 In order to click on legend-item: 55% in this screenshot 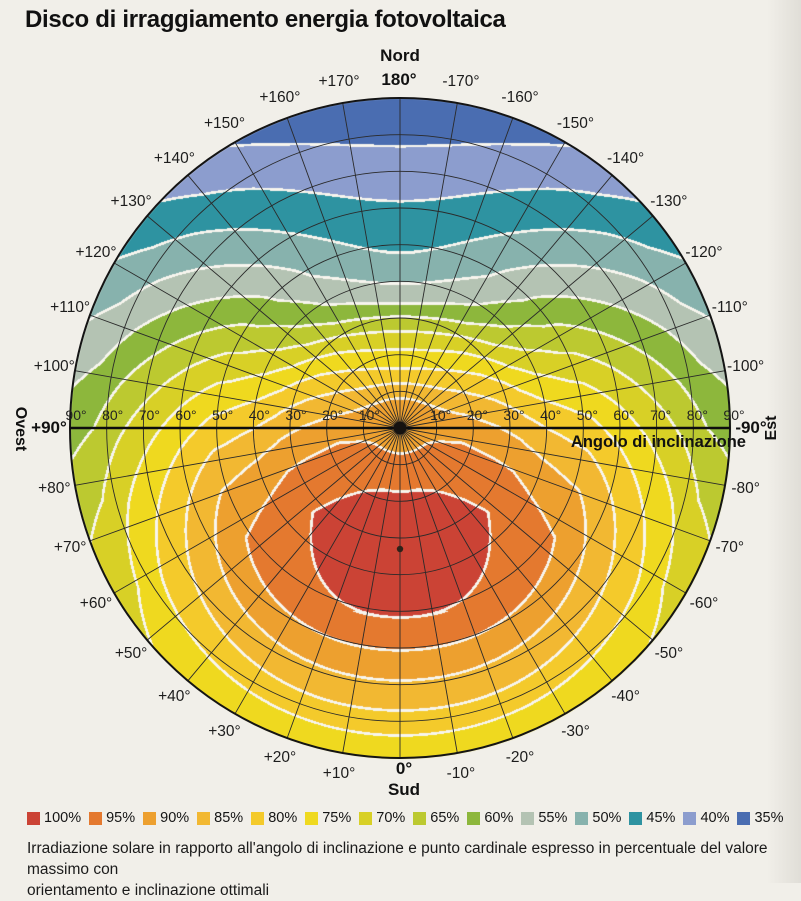, I will do `click(544, 818)`.